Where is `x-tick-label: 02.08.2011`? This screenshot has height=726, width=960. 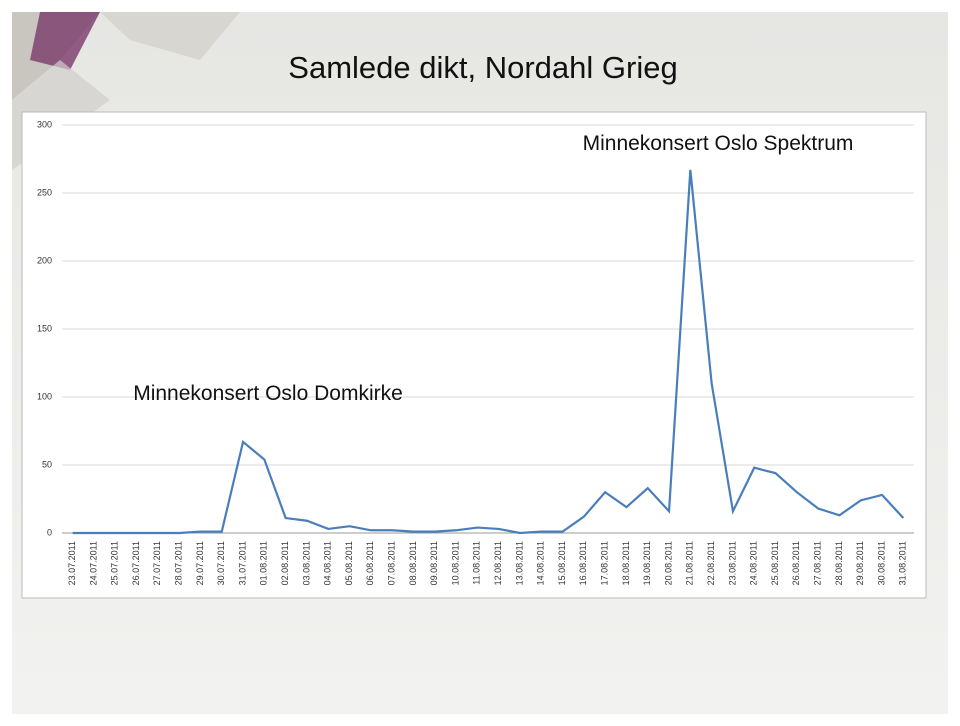 x-tick-label: 02.08.2011 is located at coordinates (285, 563).